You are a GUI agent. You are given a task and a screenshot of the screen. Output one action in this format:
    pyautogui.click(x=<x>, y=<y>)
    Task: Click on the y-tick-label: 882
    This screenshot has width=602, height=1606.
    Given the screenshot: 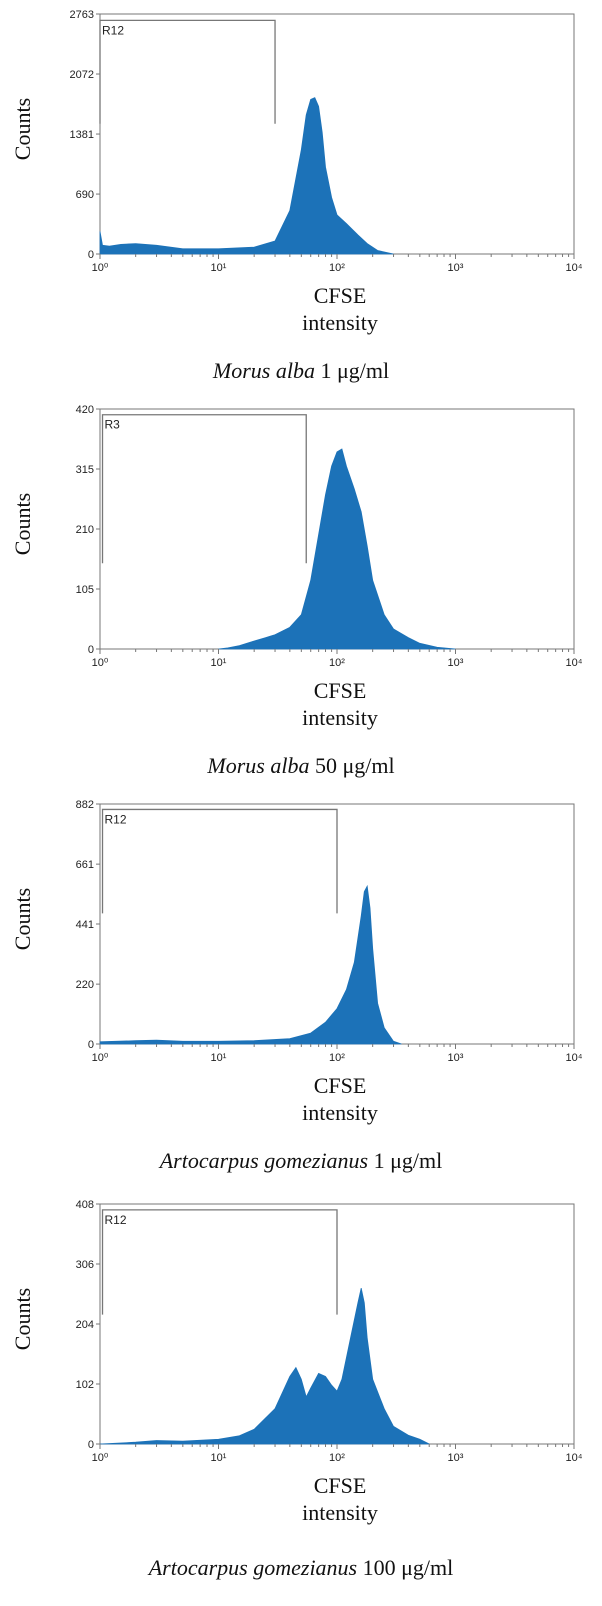 What is the action you would take?
    pyautogui.click(x=85, y=805)
    